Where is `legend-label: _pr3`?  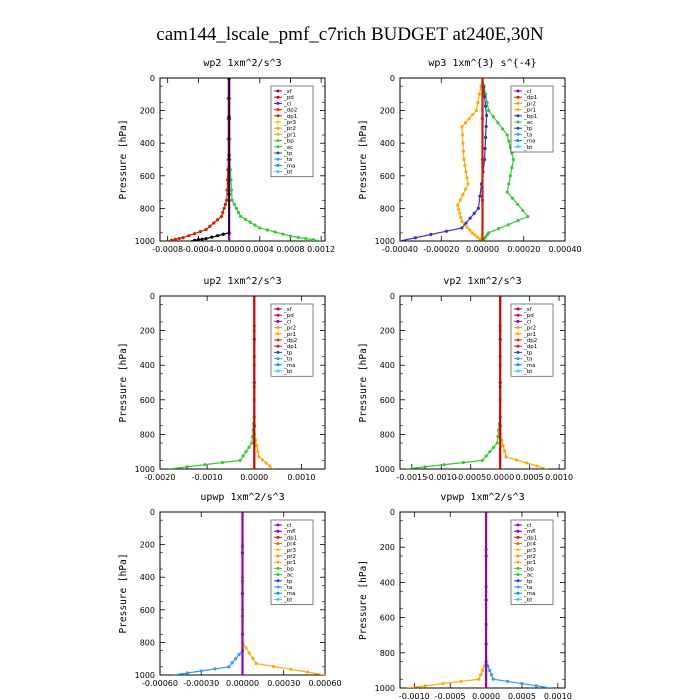
legend-label: _pr3 is located at coordinates (290, 551).